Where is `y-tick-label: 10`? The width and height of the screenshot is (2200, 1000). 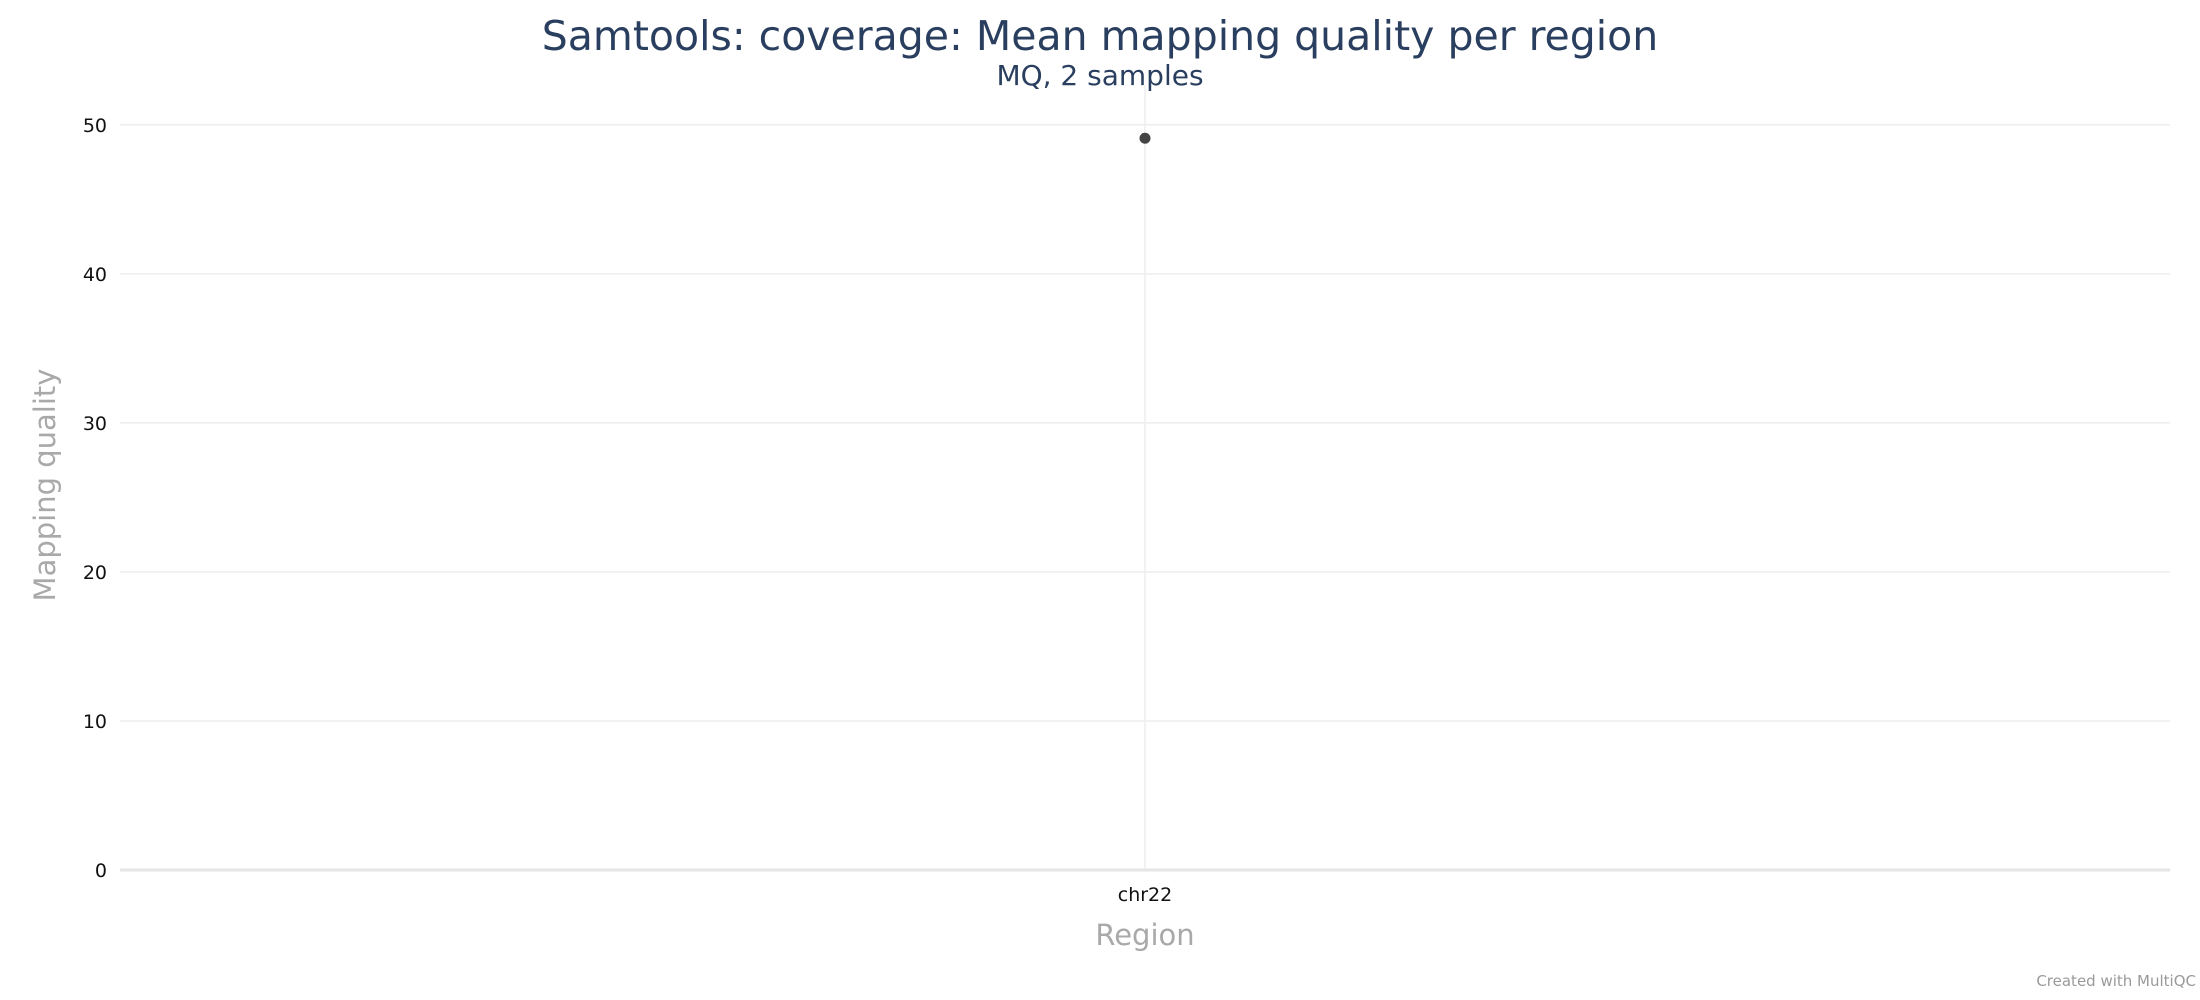
y-tick-label: 10 is located at coordinates (95, 722).